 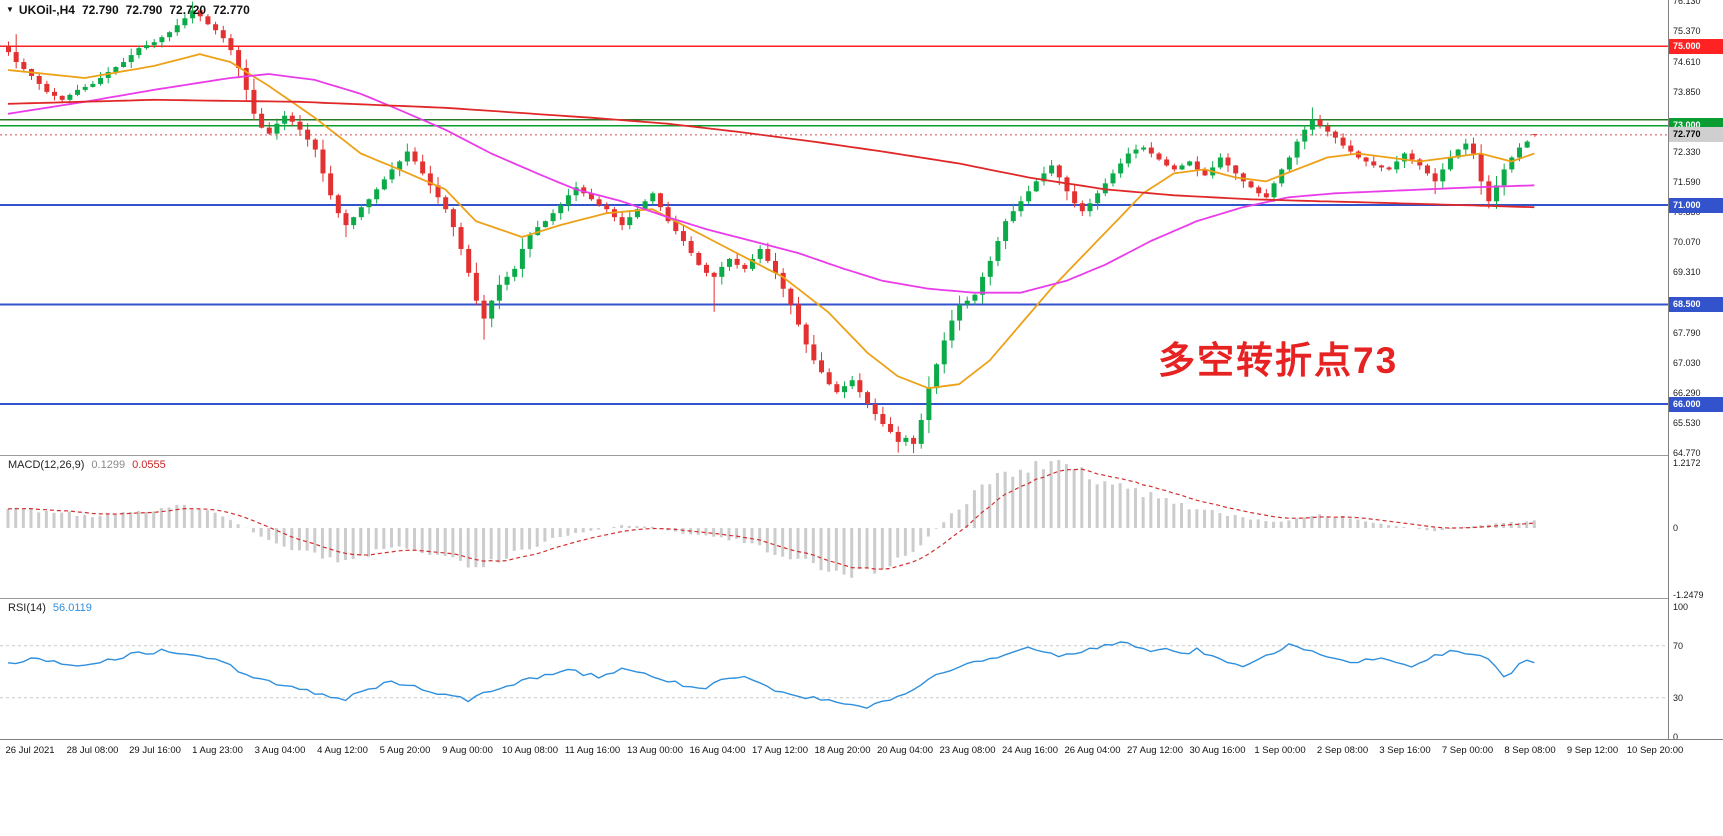 I want to click on time-label: 13 Aug 00:00, so click(x=655, y=750).